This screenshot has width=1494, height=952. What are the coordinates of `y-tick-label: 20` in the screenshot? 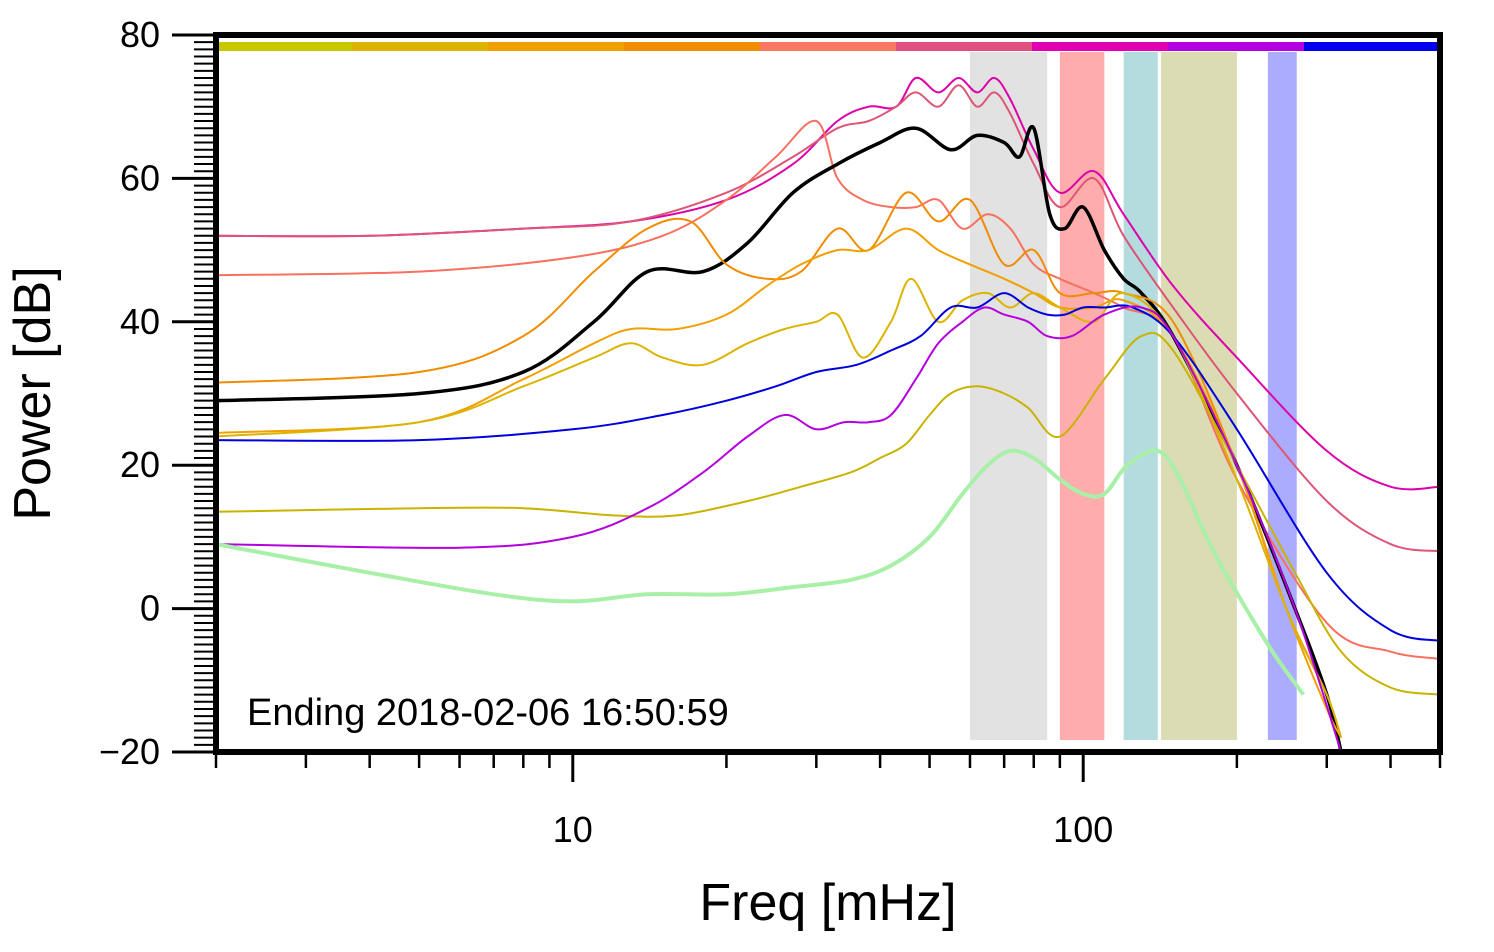 It's located at (140, 464).